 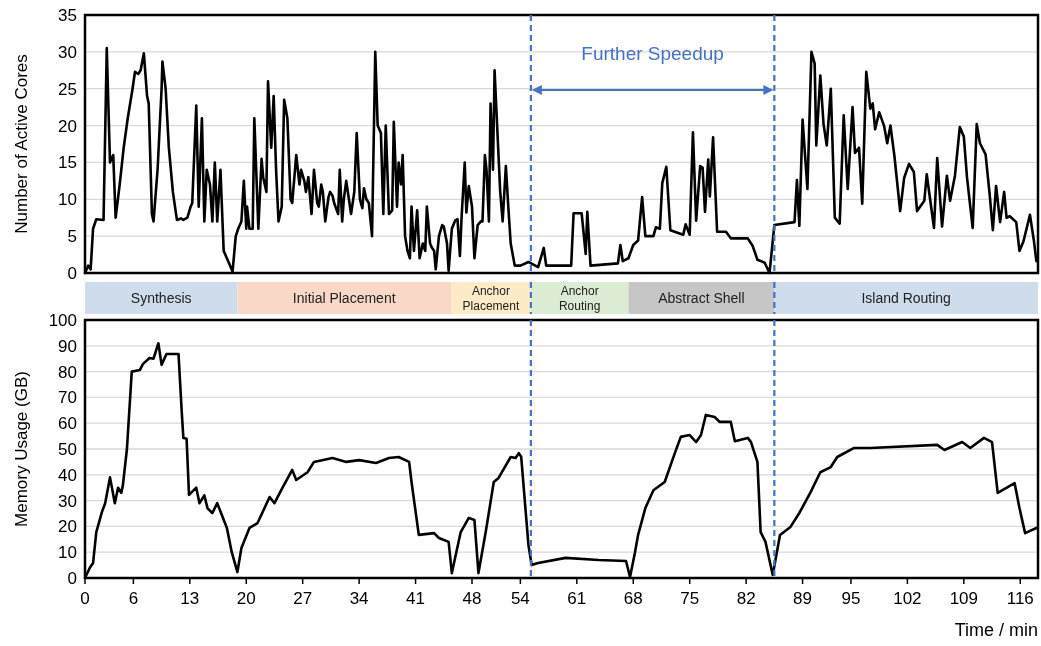 What do you see at coordinates (579, 298) in the screenshot?
I see `series-label: Anchor Routing` at bounding box center [579, 298].